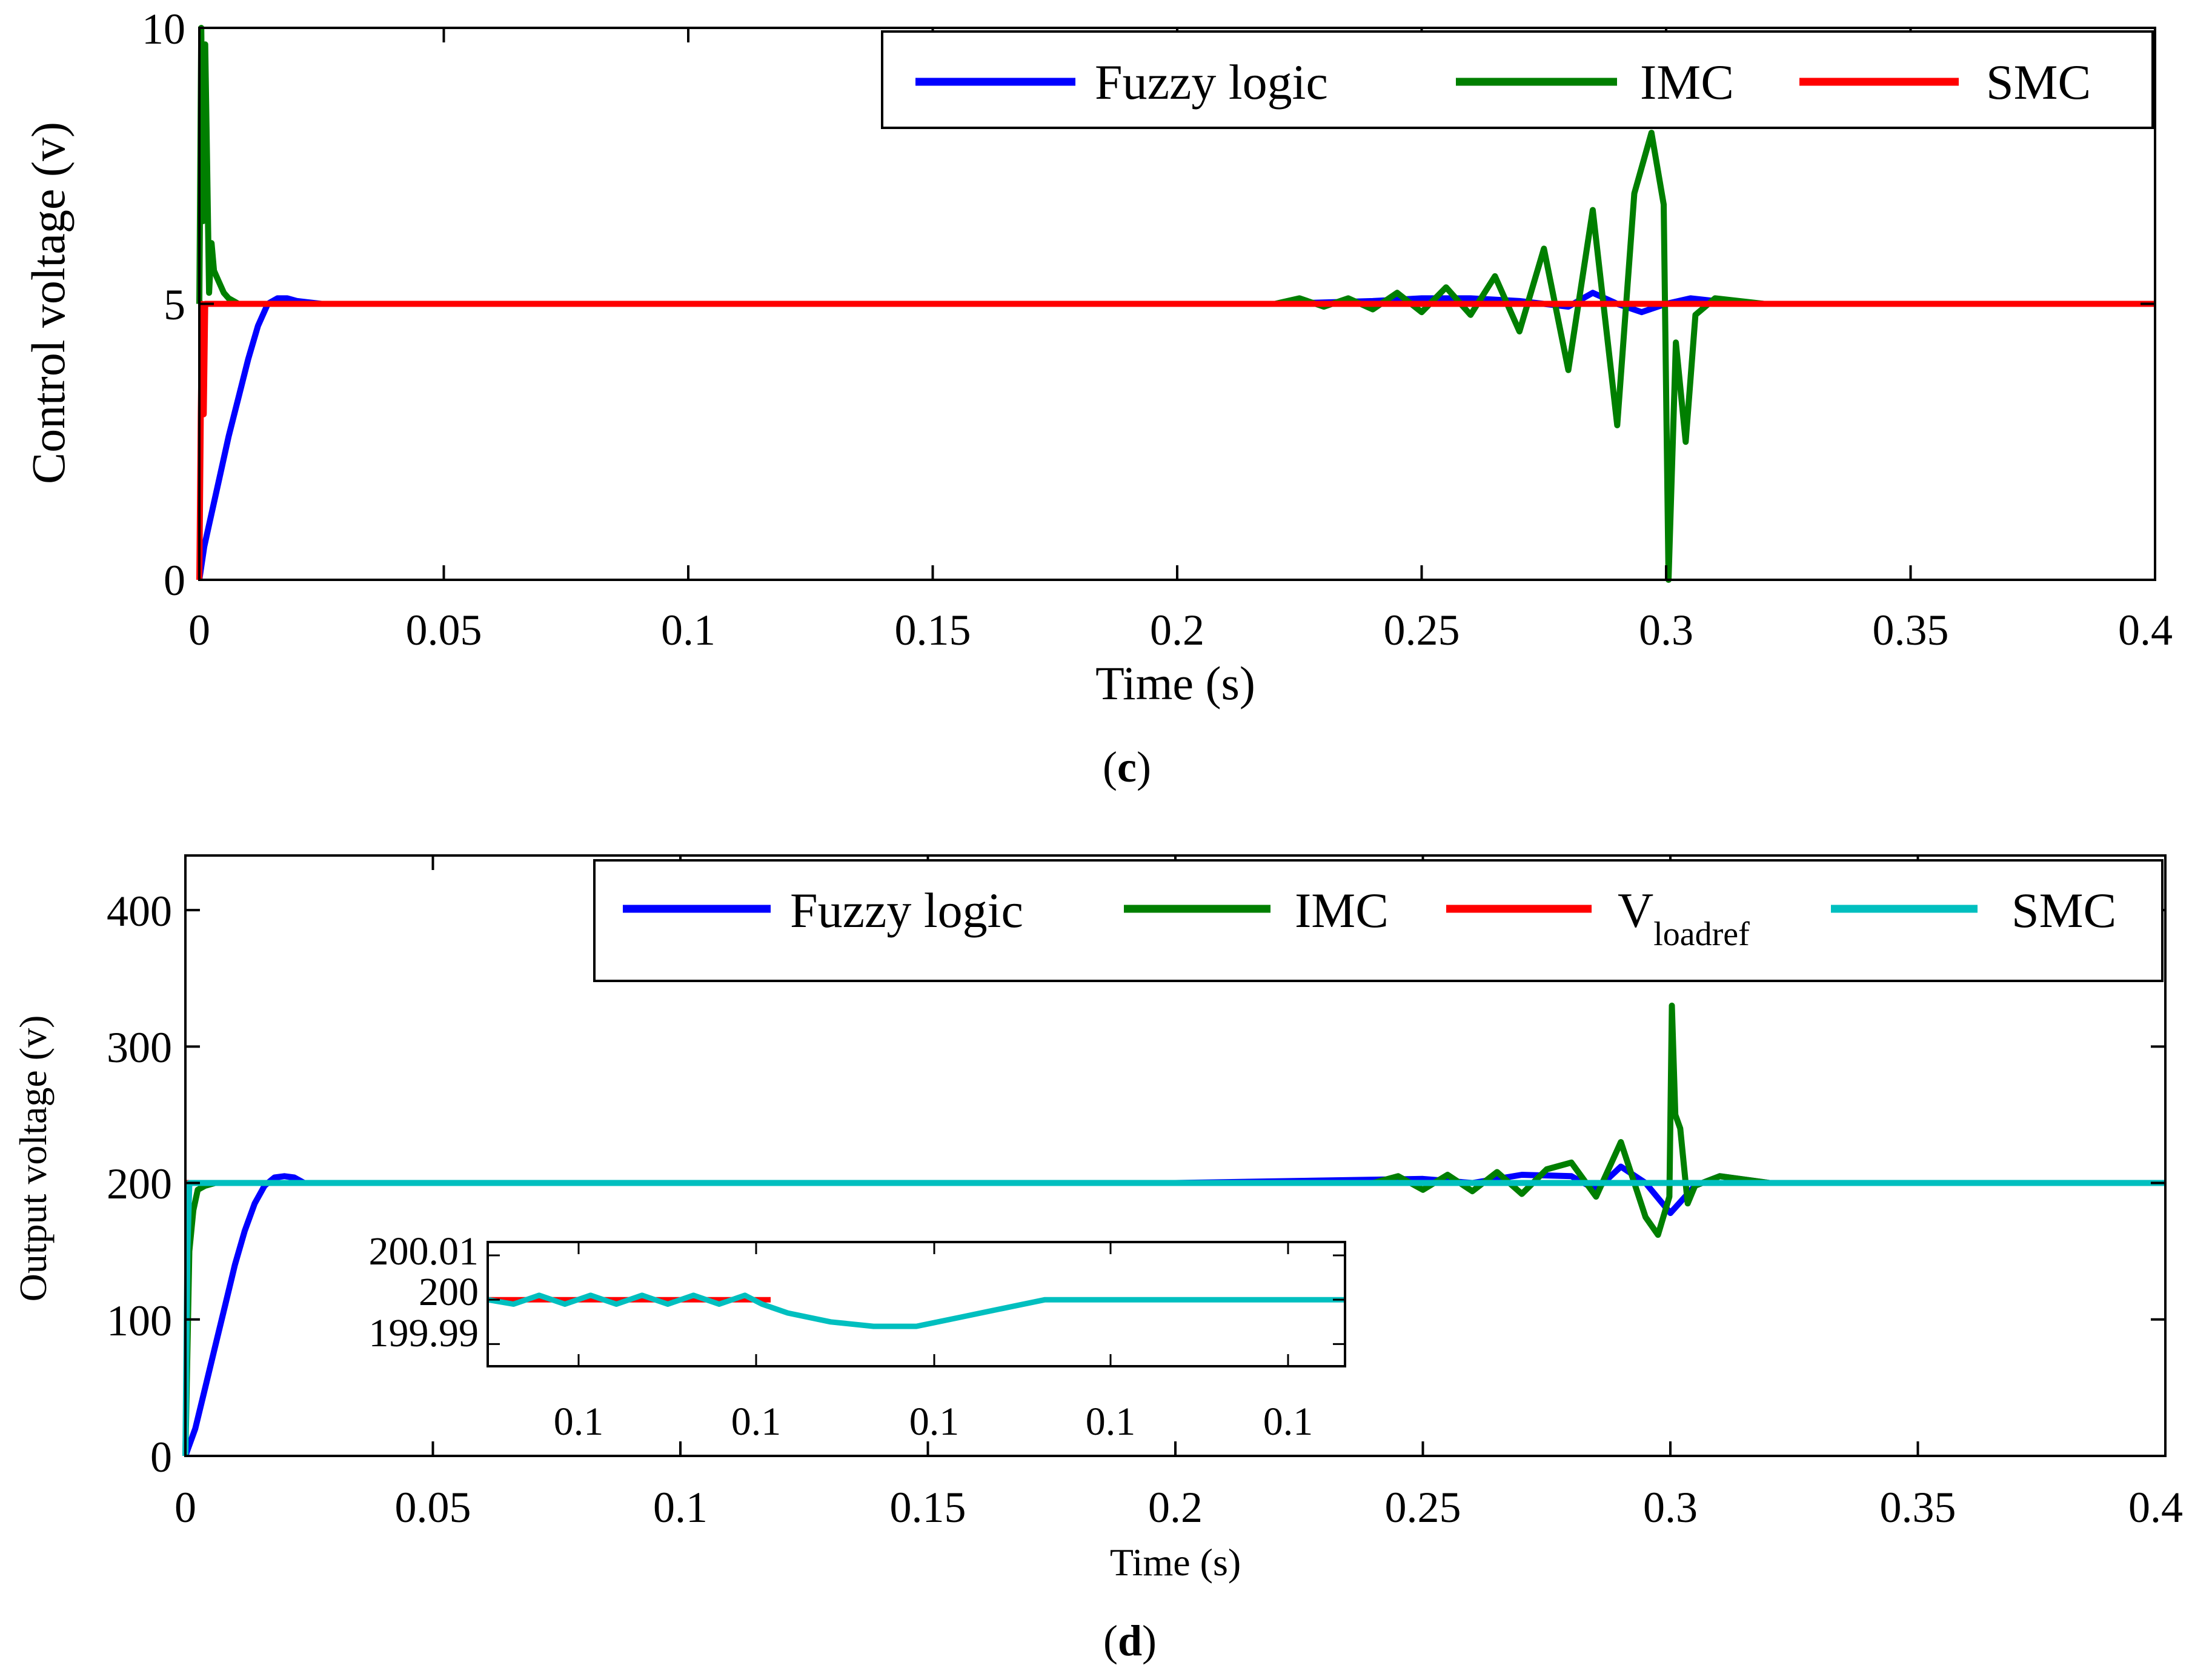  What do you see at coordinates (1175, 1562) in the screenshot?
I see `panel-d-x-axis-label: Time (s)` at bounding box center [1175, 1562].